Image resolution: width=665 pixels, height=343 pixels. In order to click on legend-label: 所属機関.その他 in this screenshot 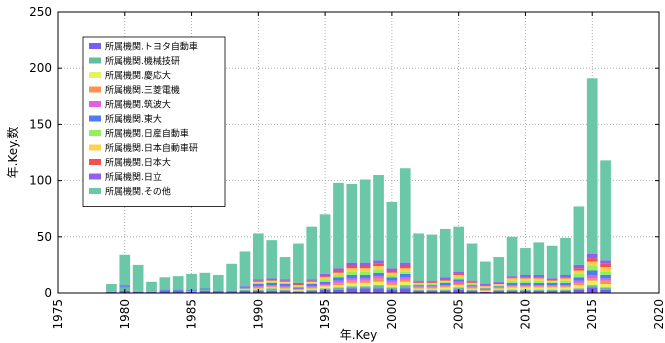, I will do `click(138, 192)`.